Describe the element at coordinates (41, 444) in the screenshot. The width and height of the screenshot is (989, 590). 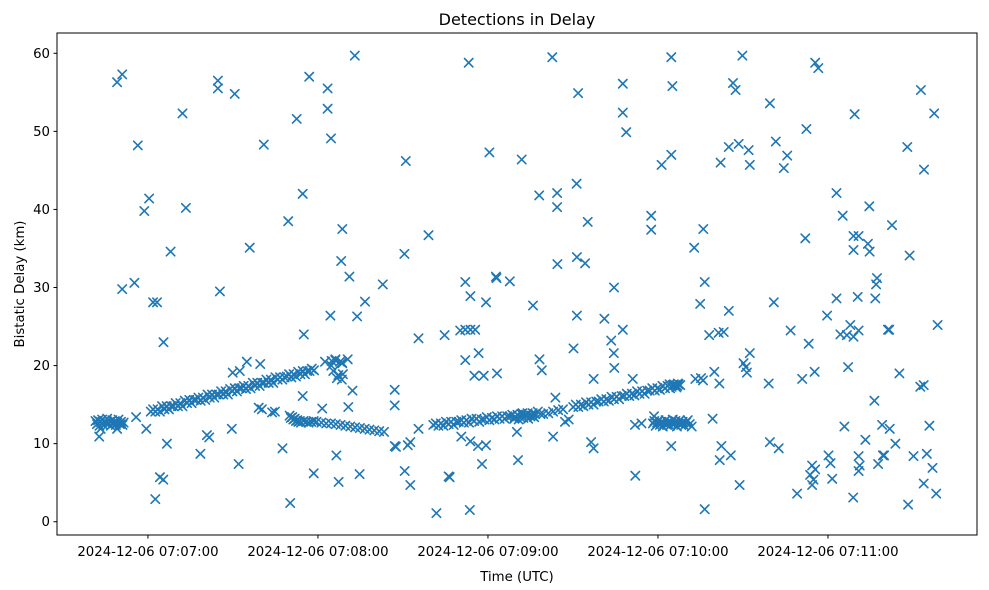
I see `y-tick-label: 10` at that location.